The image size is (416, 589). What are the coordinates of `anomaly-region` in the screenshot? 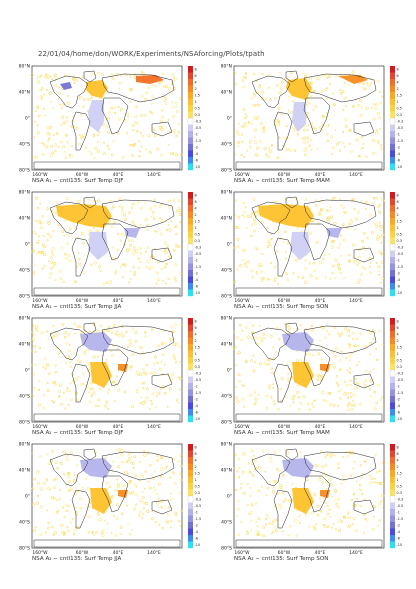 It's located at (132, 233).